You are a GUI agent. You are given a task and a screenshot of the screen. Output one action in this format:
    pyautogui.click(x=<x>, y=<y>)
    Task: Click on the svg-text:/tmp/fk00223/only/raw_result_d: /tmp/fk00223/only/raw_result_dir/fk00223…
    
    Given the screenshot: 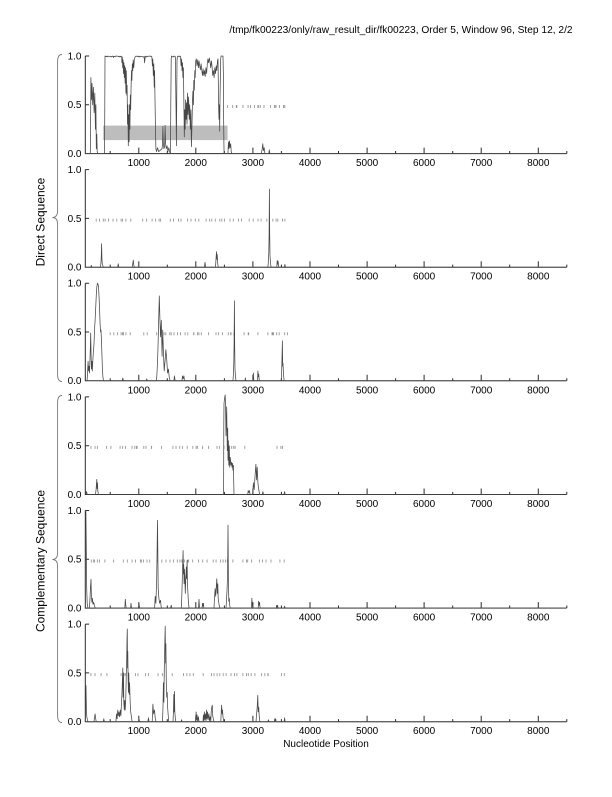 What is the action you would take?
    pyautogui.click(x=401, y=30)
    